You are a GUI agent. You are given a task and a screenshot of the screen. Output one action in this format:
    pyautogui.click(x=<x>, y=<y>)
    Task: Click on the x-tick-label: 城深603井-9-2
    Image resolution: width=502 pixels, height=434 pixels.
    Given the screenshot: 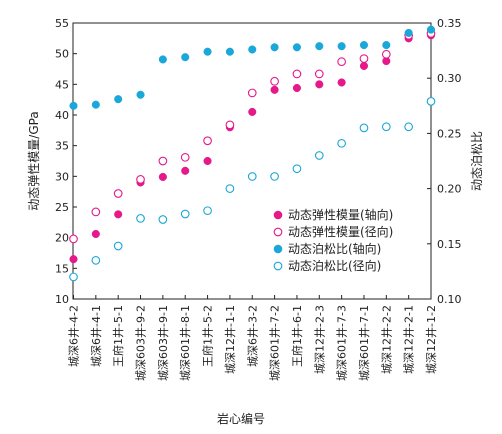 What is the action you would take?
    pyautogui.click(x=141, y=343)
    